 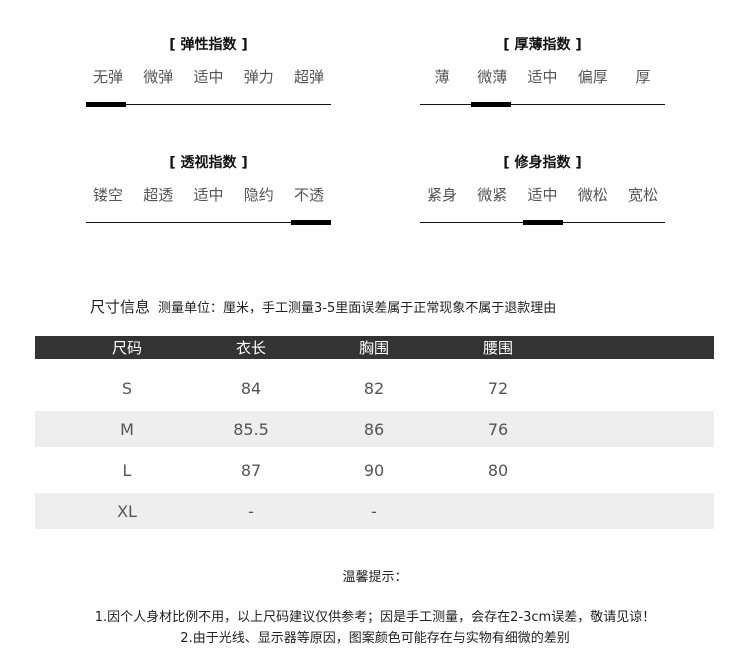 I want to click on index-option: 无弹, so click(x=107, y=77).